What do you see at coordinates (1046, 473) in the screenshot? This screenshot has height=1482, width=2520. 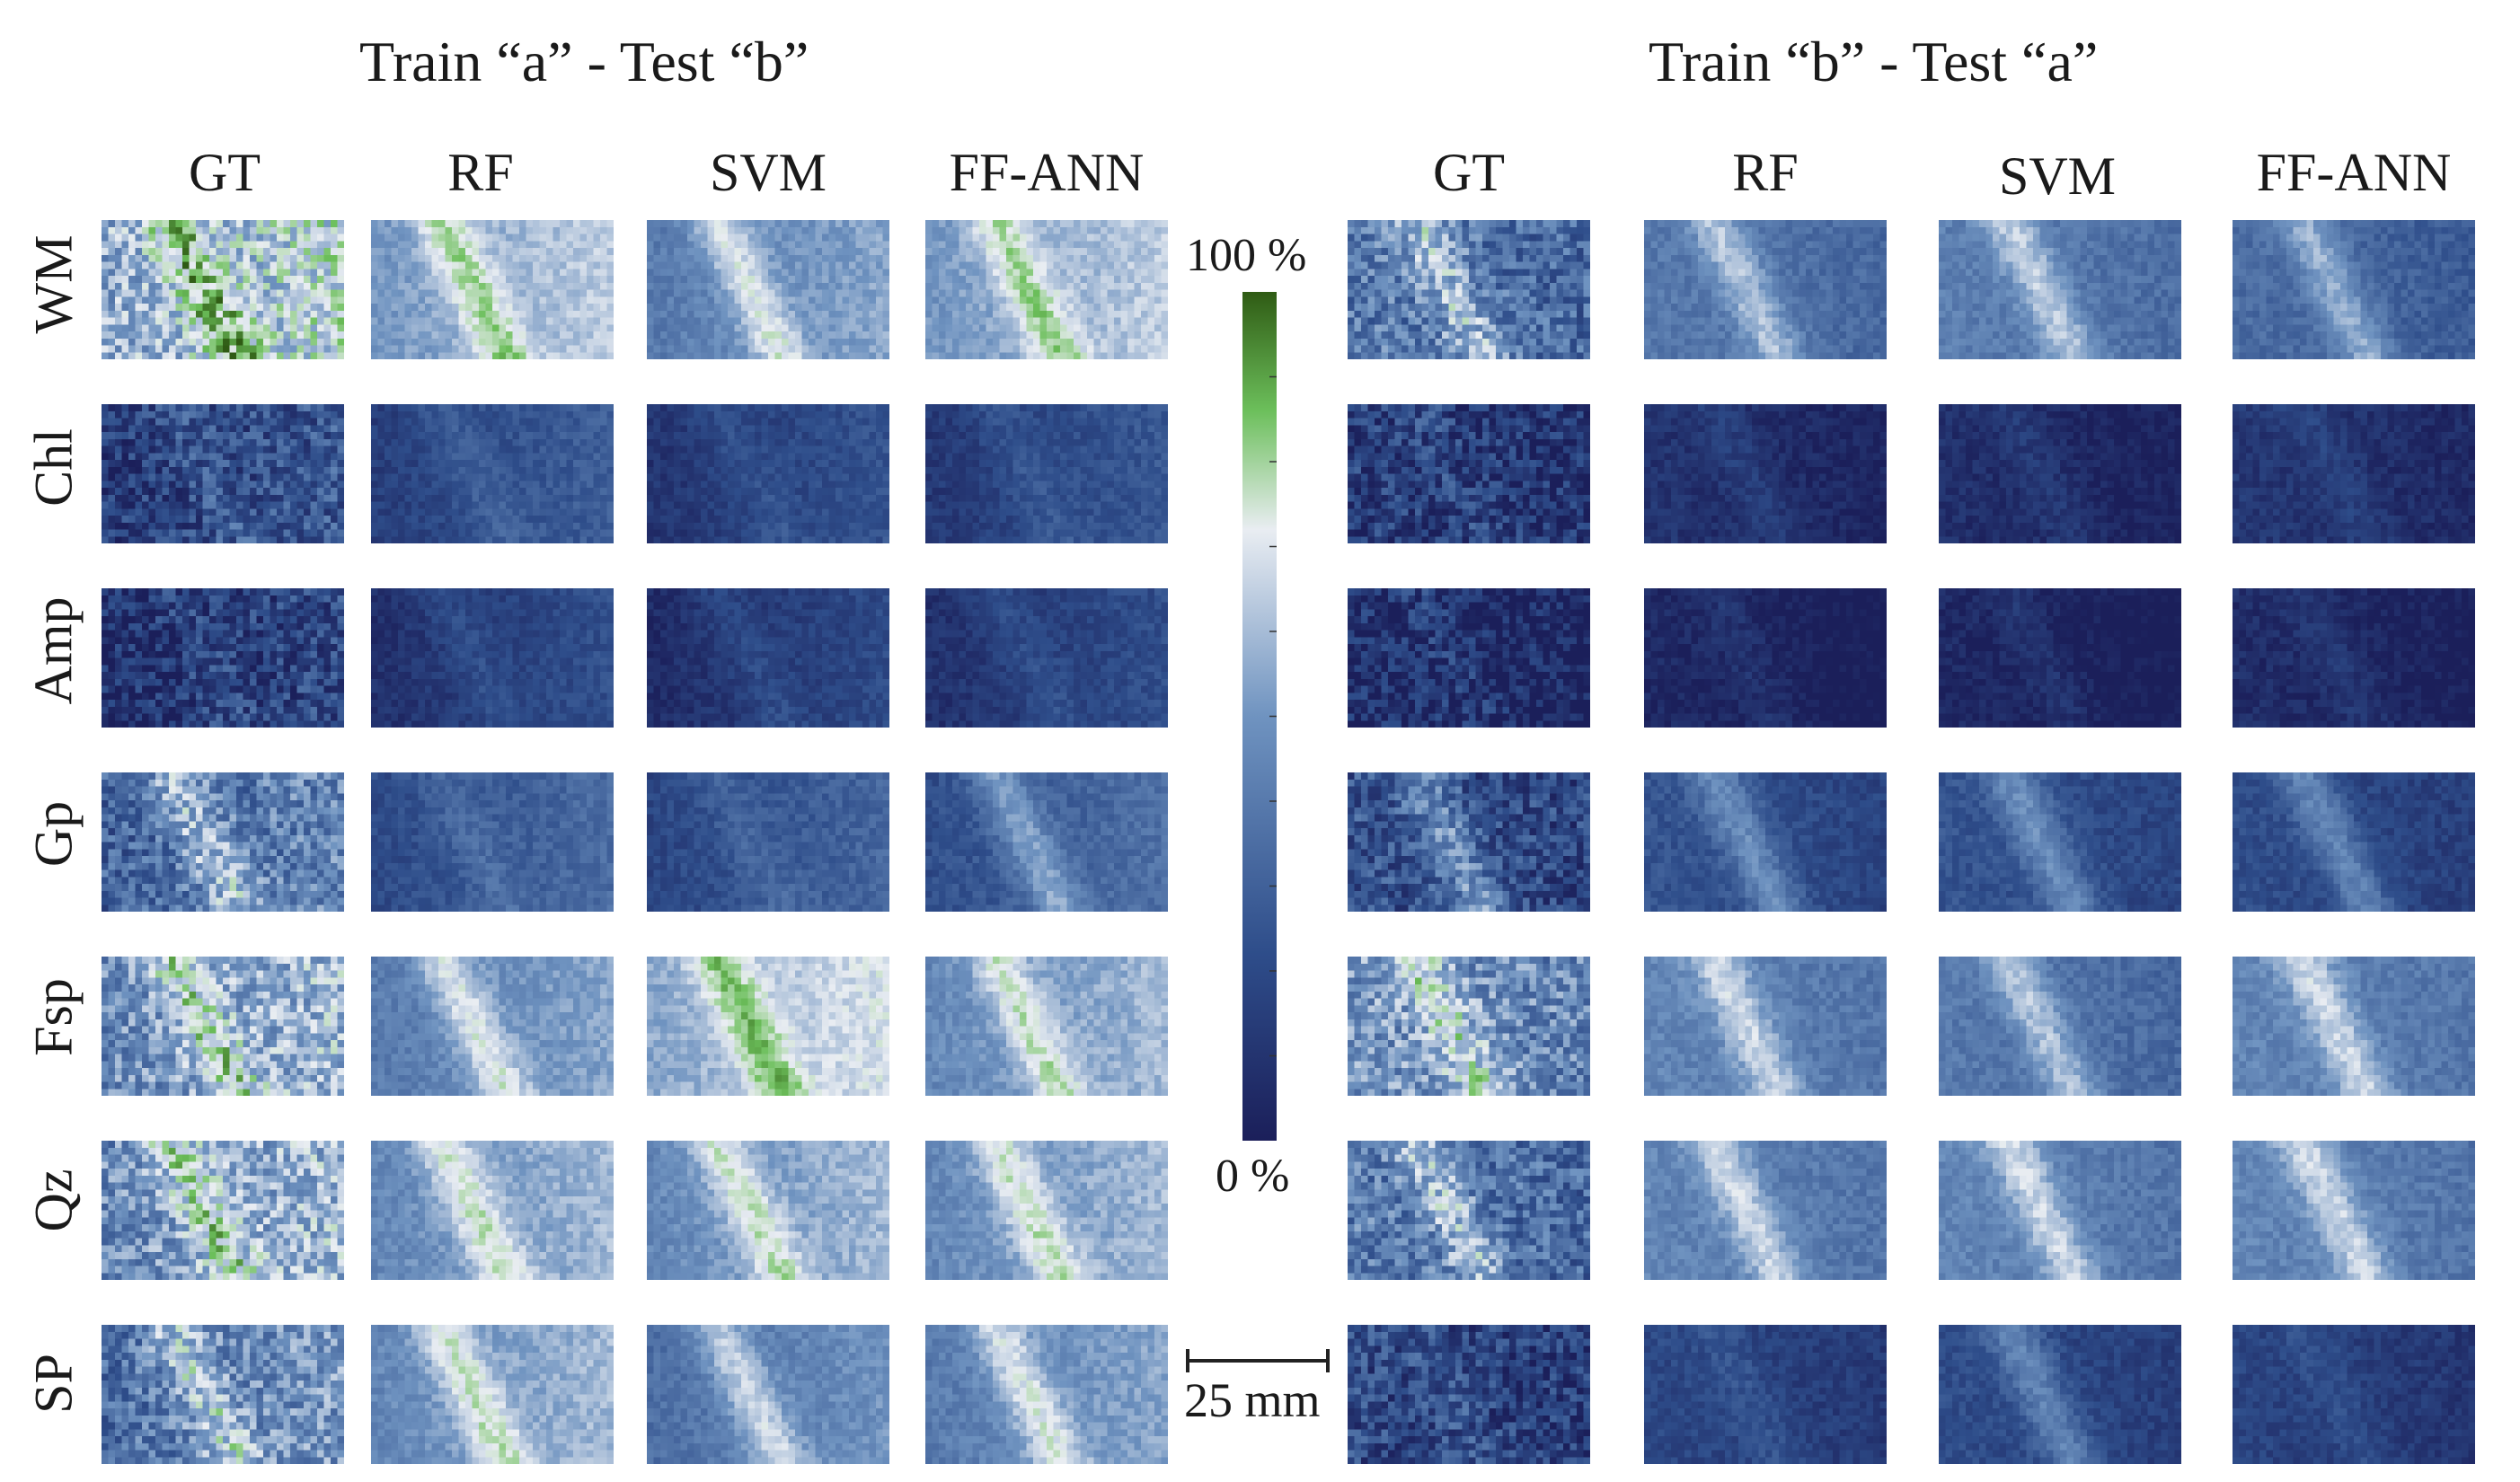 I see `tile-left-chl-ffann` at bounding box center [1046, 473].